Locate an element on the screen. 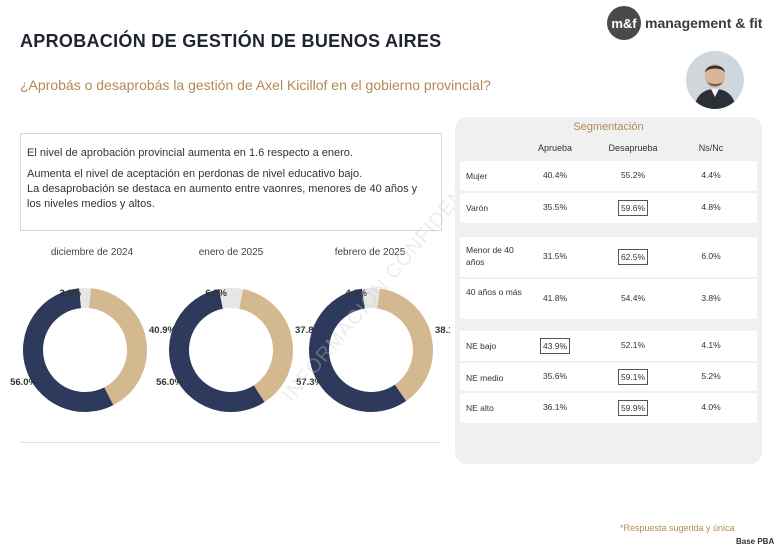  segment-cell: 54.4% is located at coordinates (633, 298).